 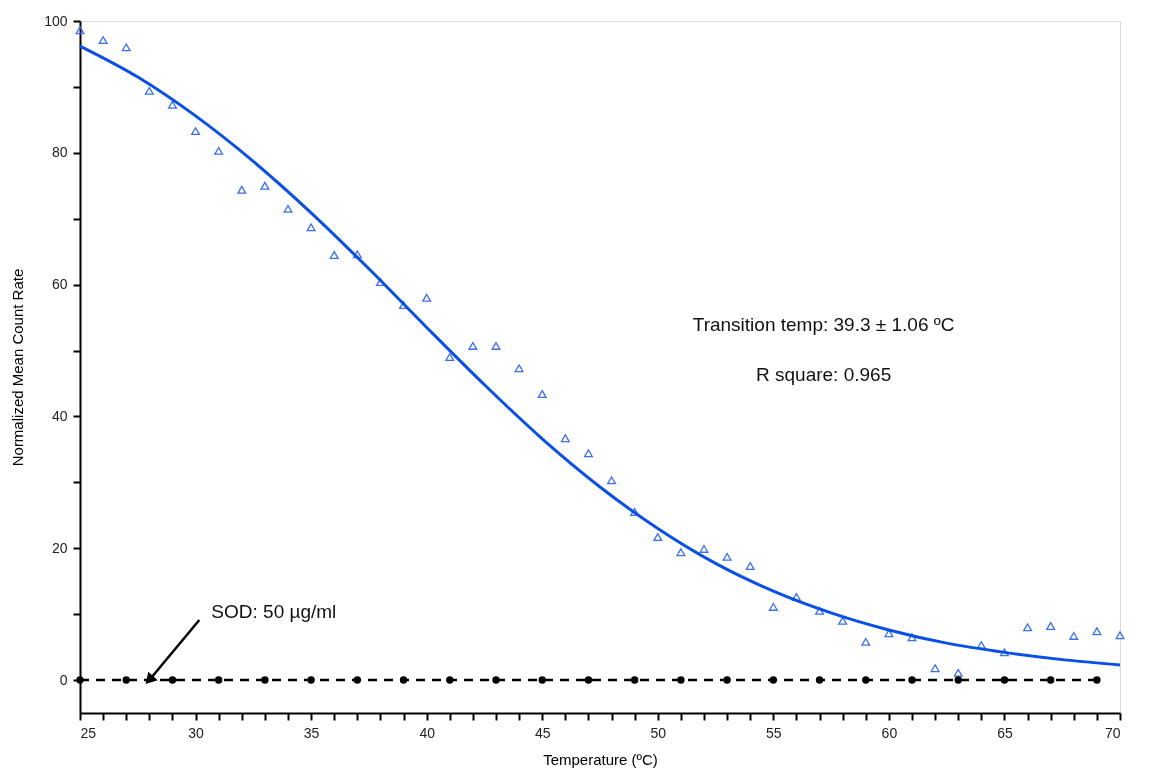 I want to click on x-tick-label: 45, so click(x=542, y=732).